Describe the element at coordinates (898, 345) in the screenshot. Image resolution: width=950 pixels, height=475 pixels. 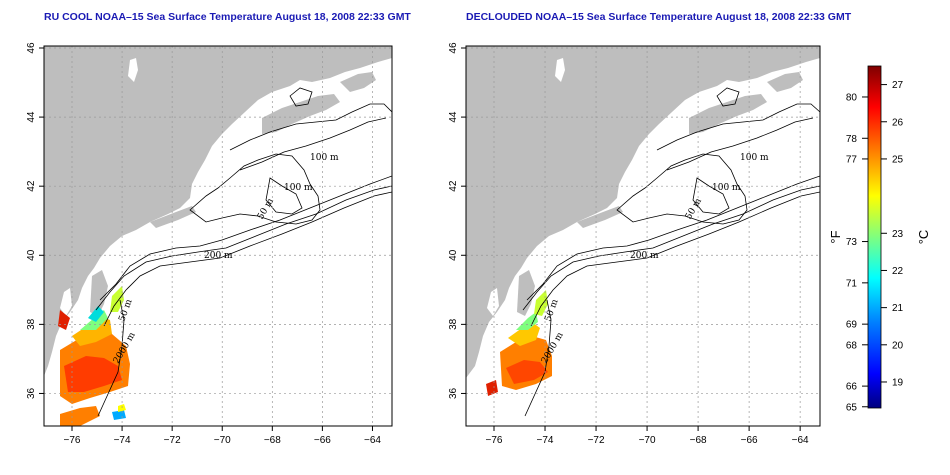
I see `celsius-tick-label: 20` at that location.